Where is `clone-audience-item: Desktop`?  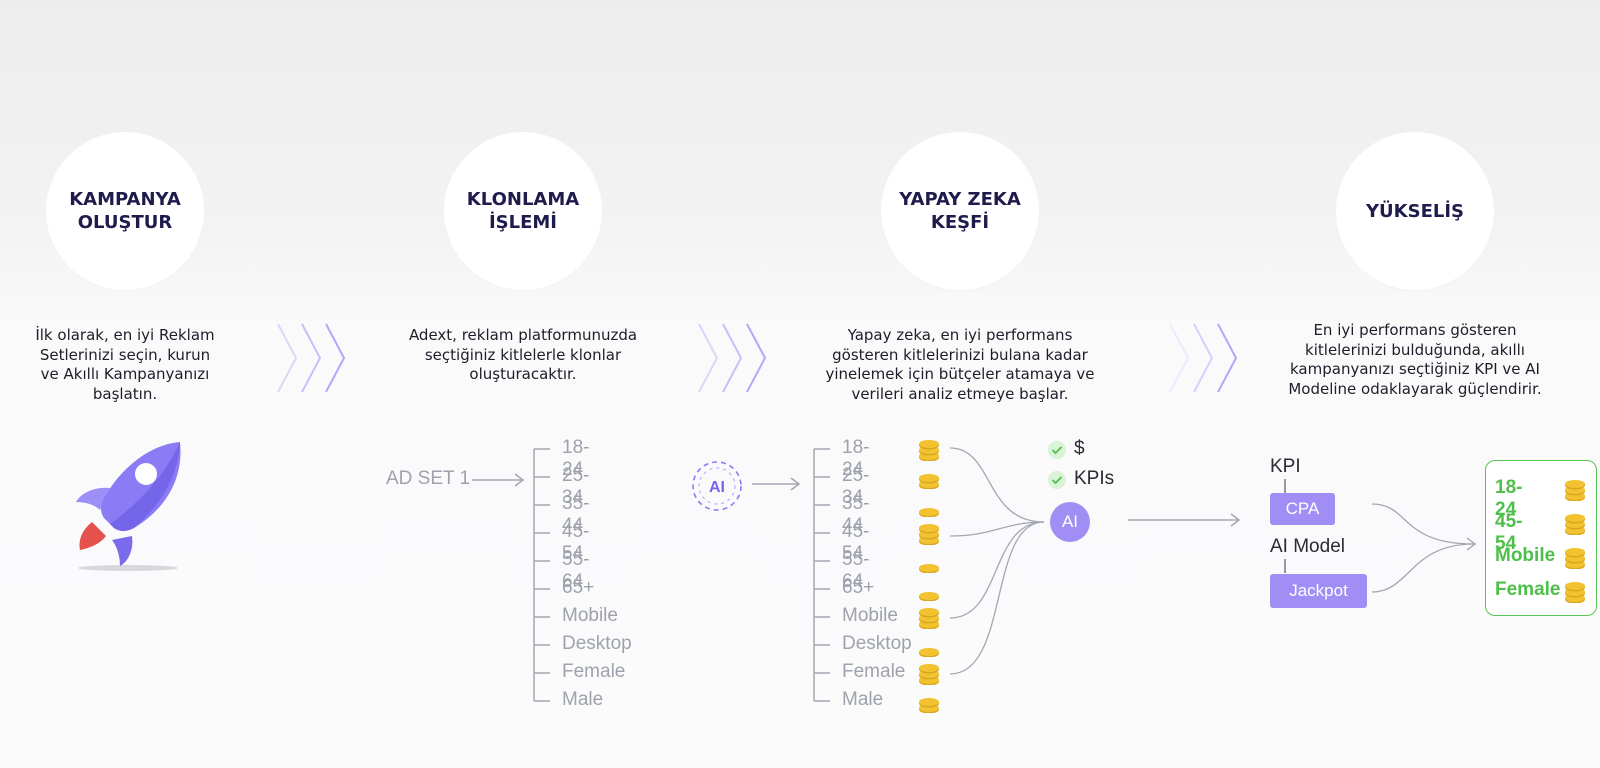 clone-audience-item: Desktop is located at coordinates (597, 643).